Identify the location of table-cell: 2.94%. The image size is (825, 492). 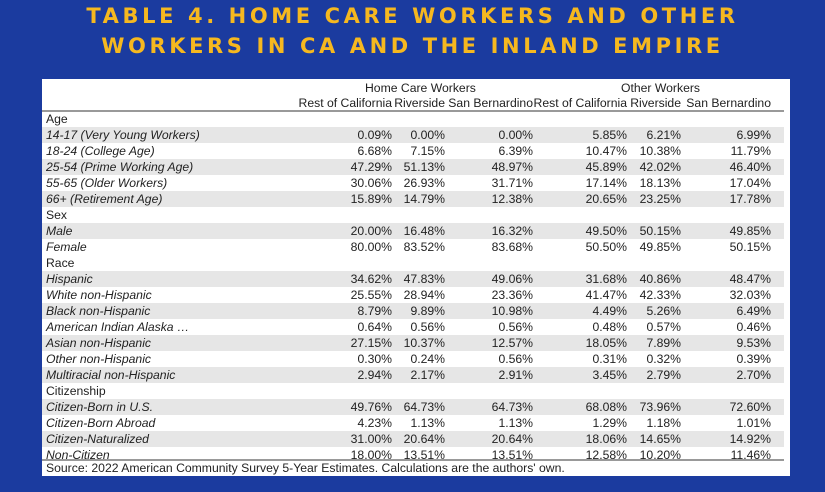
(374, 375).